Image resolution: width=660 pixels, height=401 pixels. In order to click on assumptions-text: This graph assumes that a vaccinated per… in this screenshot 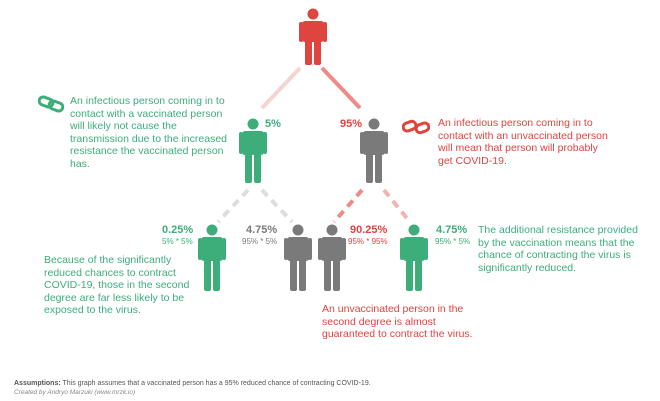, I will do `click(215, 383)`.